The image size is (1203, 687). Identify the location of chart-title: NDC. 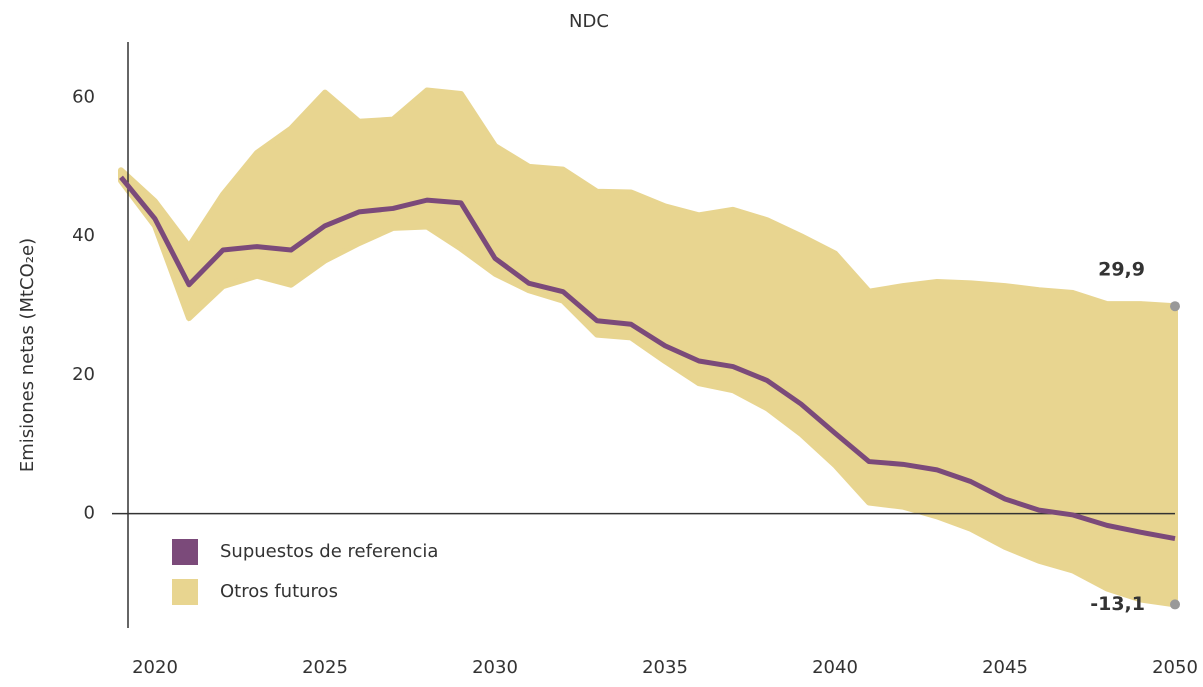
(589, 21).